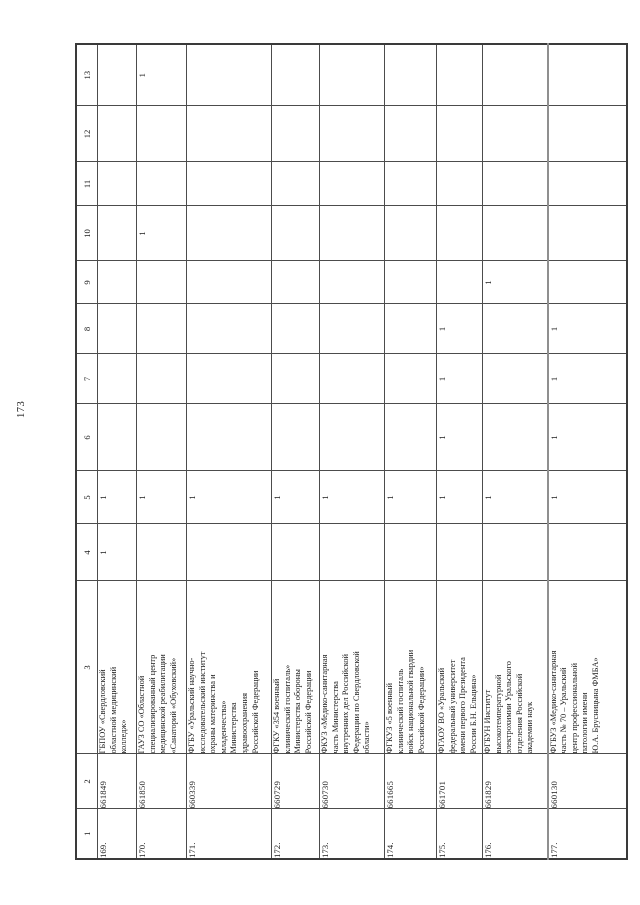  What do you see at coordinates (87, 184) in the screenshot?
I see `column-header-11: 11` at bounding box center [87, 184].